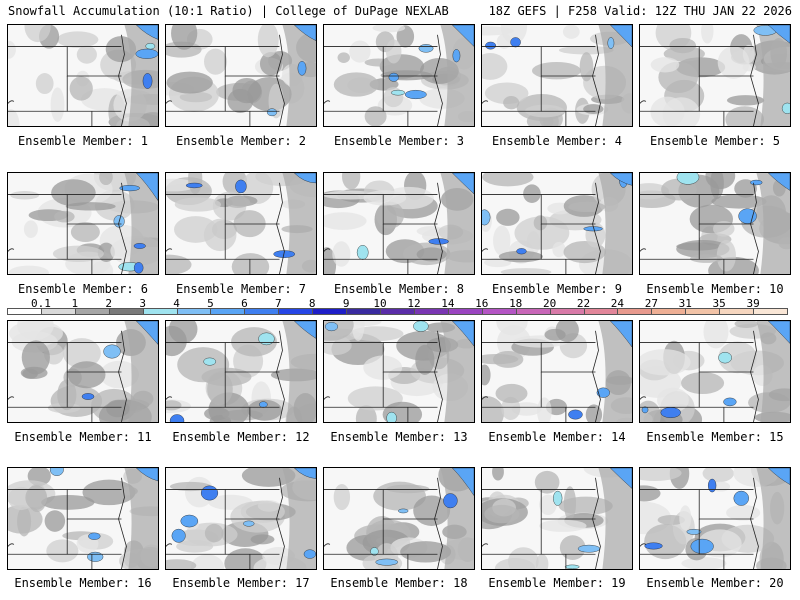  Describe the element at coordinates (770, 311) in the screenshot. I see `colorbar-swatch` at that location.